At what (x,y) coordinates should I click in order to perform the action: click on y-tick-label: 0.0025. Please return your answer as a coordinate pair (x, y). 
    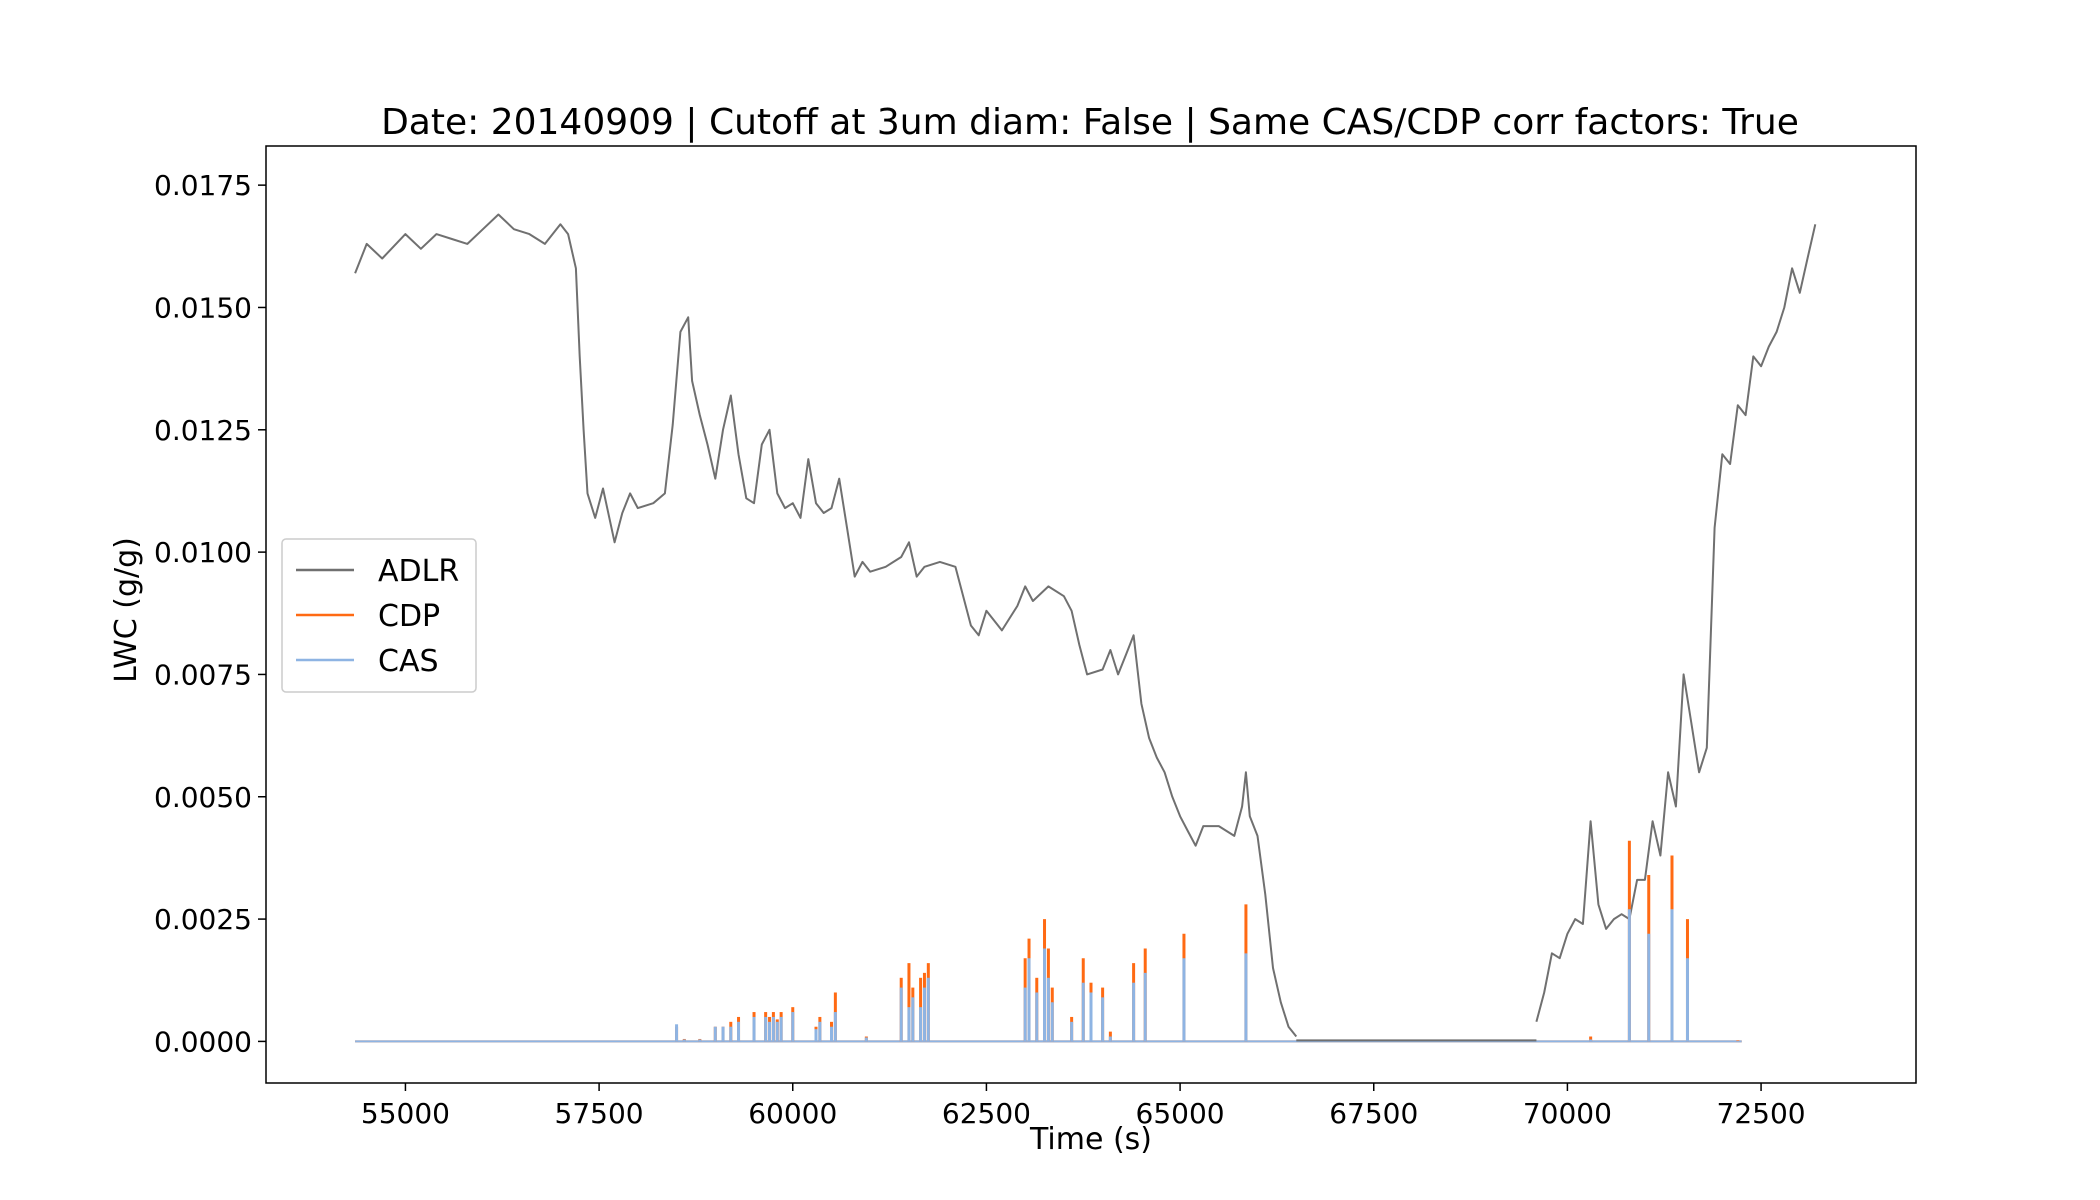
    Looking at the image, I should click on (203, 919).